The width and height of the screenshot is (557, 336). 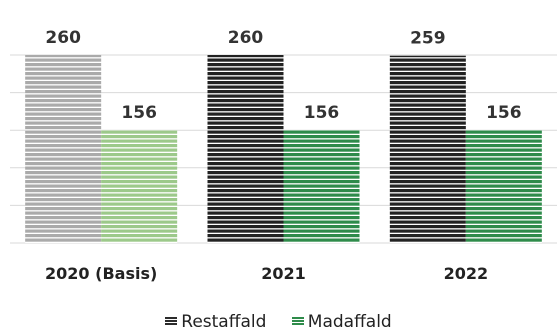 I want to click on legend-swatch-restaffald, so click(x=171, y=321).